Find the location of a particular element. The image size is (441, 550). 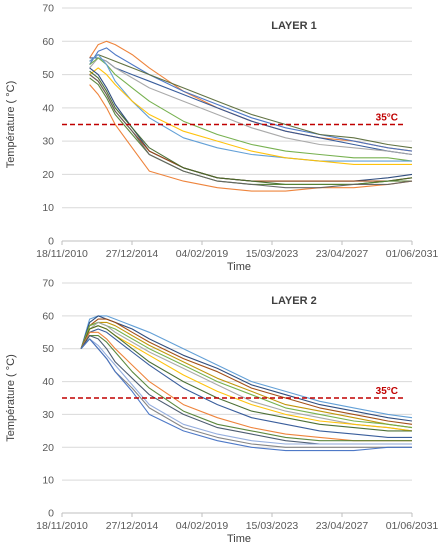

panel-title: LAYER 2 is located at coordinates (293, 301).